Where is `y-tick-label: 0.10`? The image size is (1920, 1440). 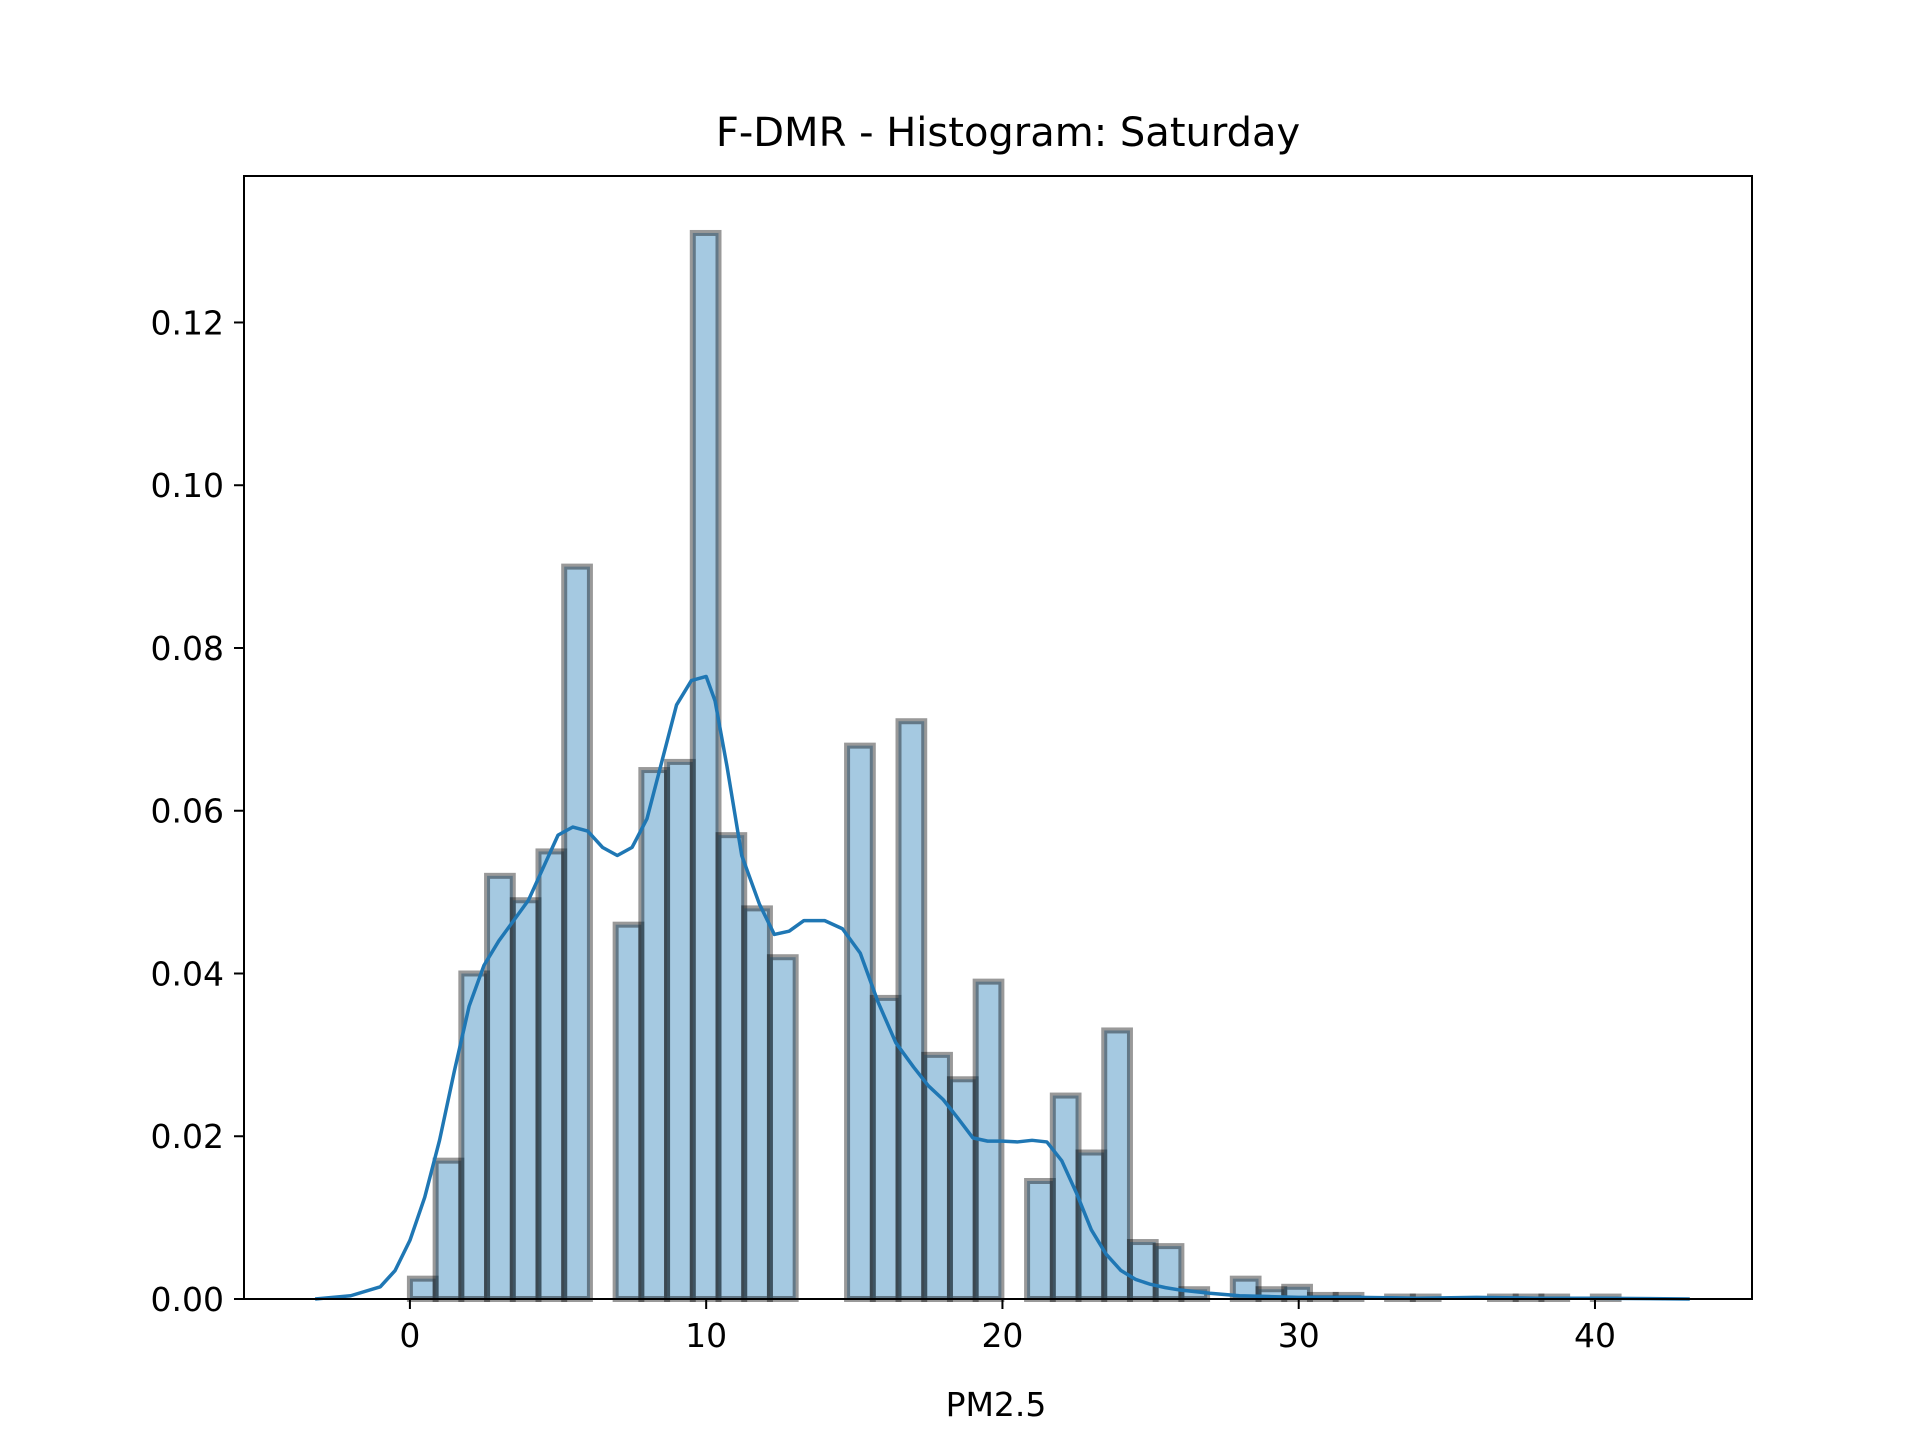 y-tick-label: 0.10 is located at coordinates (187, 485).